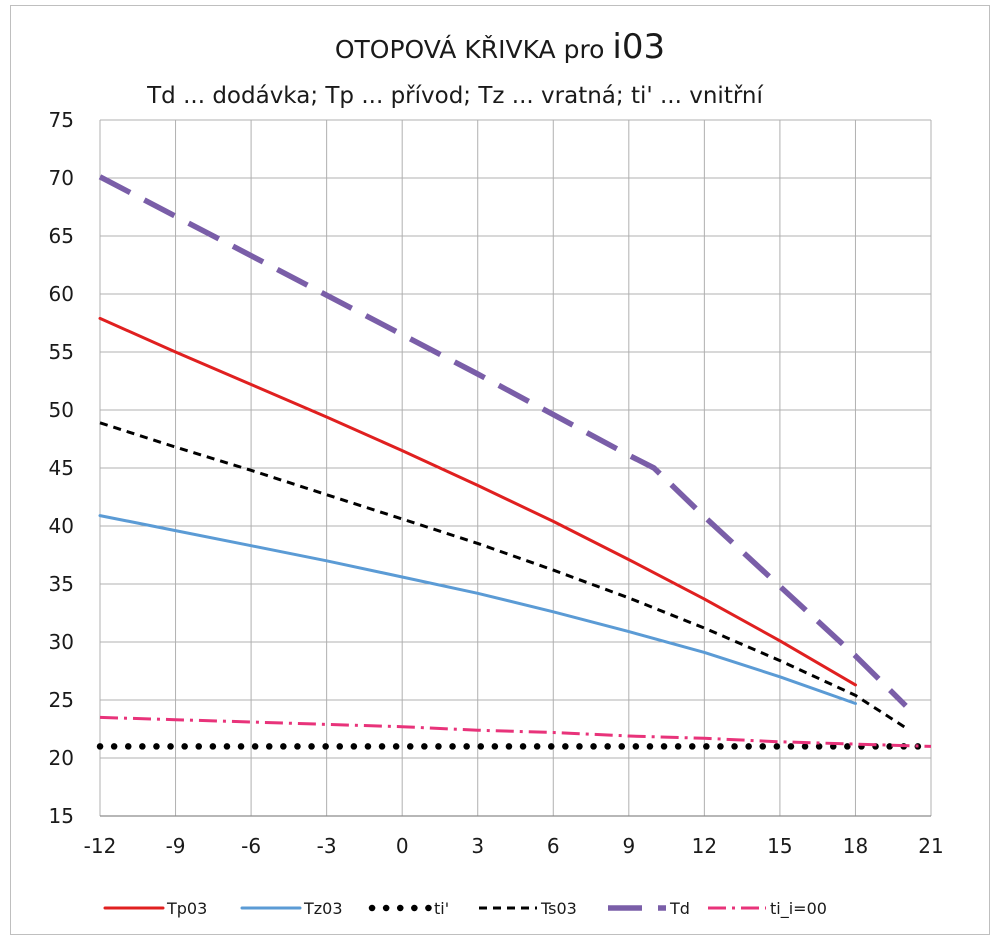 The width and height of the screenshot is (1000, 946). Describe the element at coordinates (61, 294) in the screenshot. I see `y-tick-label-9: 60` at that location.